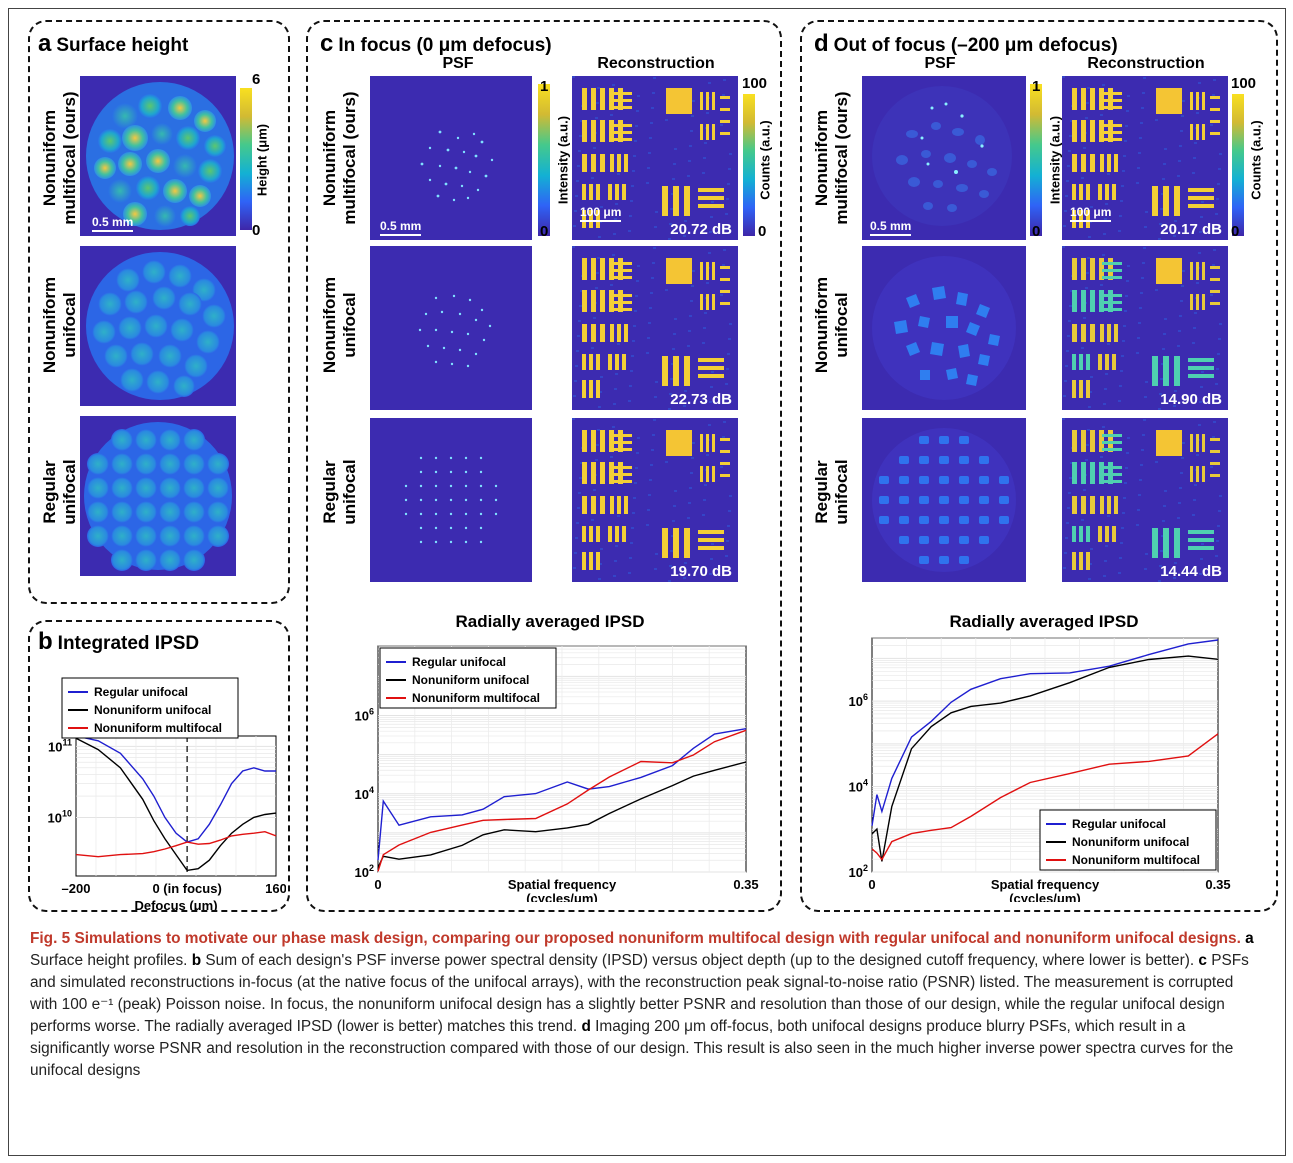  I want to click on legend-entry: Nonuniform multifocal, so click(476, 698).